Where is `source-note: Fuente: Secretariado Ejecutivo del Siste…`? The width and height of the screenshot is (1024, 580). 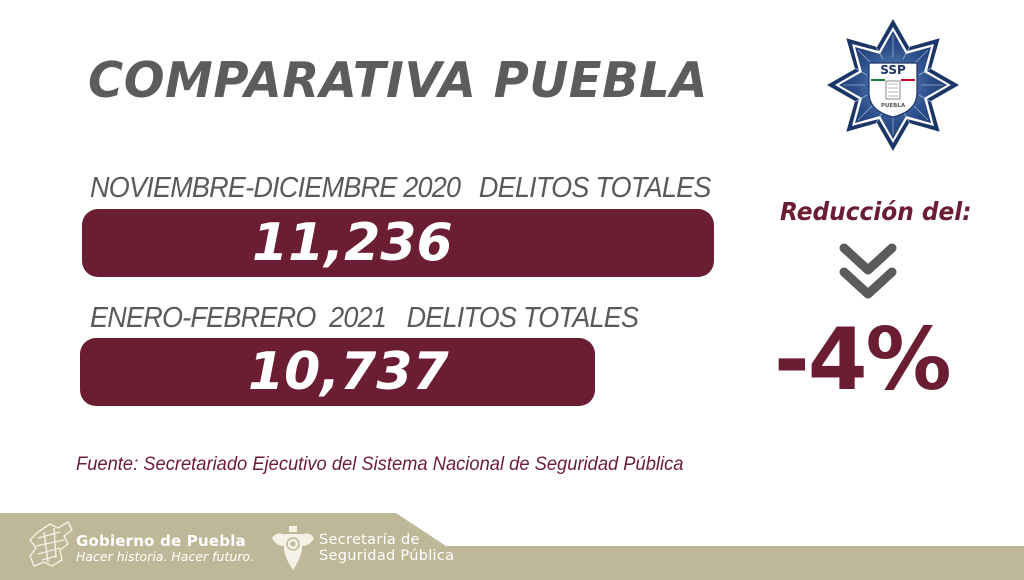
source-note: Fuente: Secretariado Ejecutivo del Siste… is located at coordinates (380, 464).